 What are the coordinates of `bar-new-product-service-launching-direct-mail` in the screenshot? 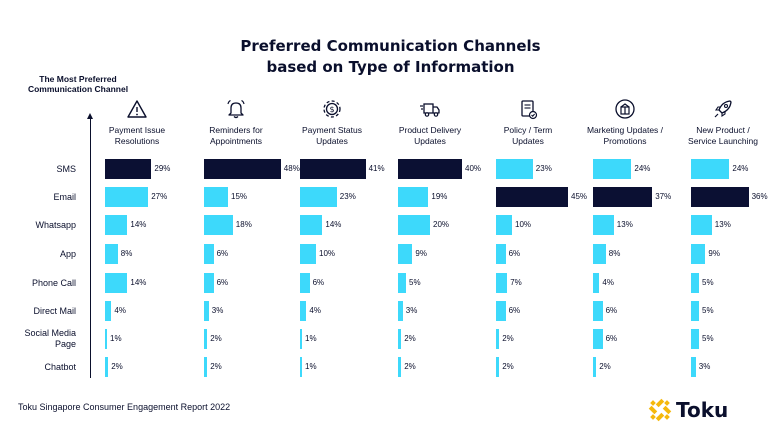 It's located at (695, 311).